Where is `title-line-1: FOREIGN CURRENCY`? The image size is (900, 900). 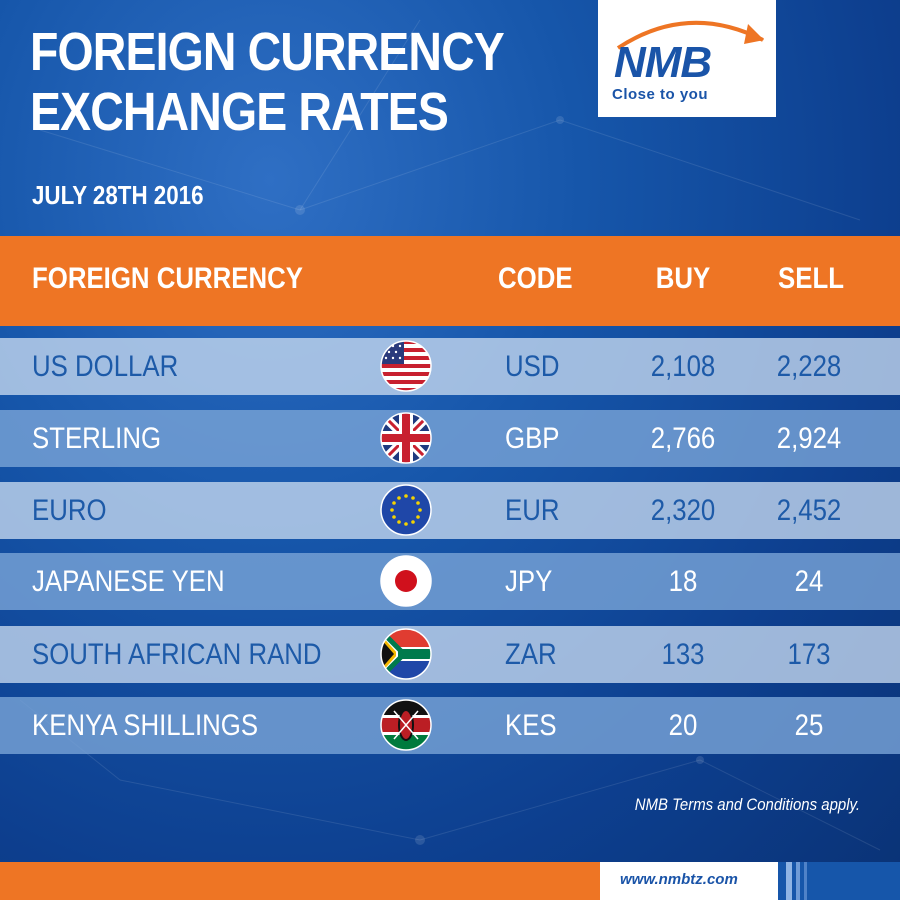
title-line-1: FOREIGN CURRENCY is located at coordinates (267, 52).